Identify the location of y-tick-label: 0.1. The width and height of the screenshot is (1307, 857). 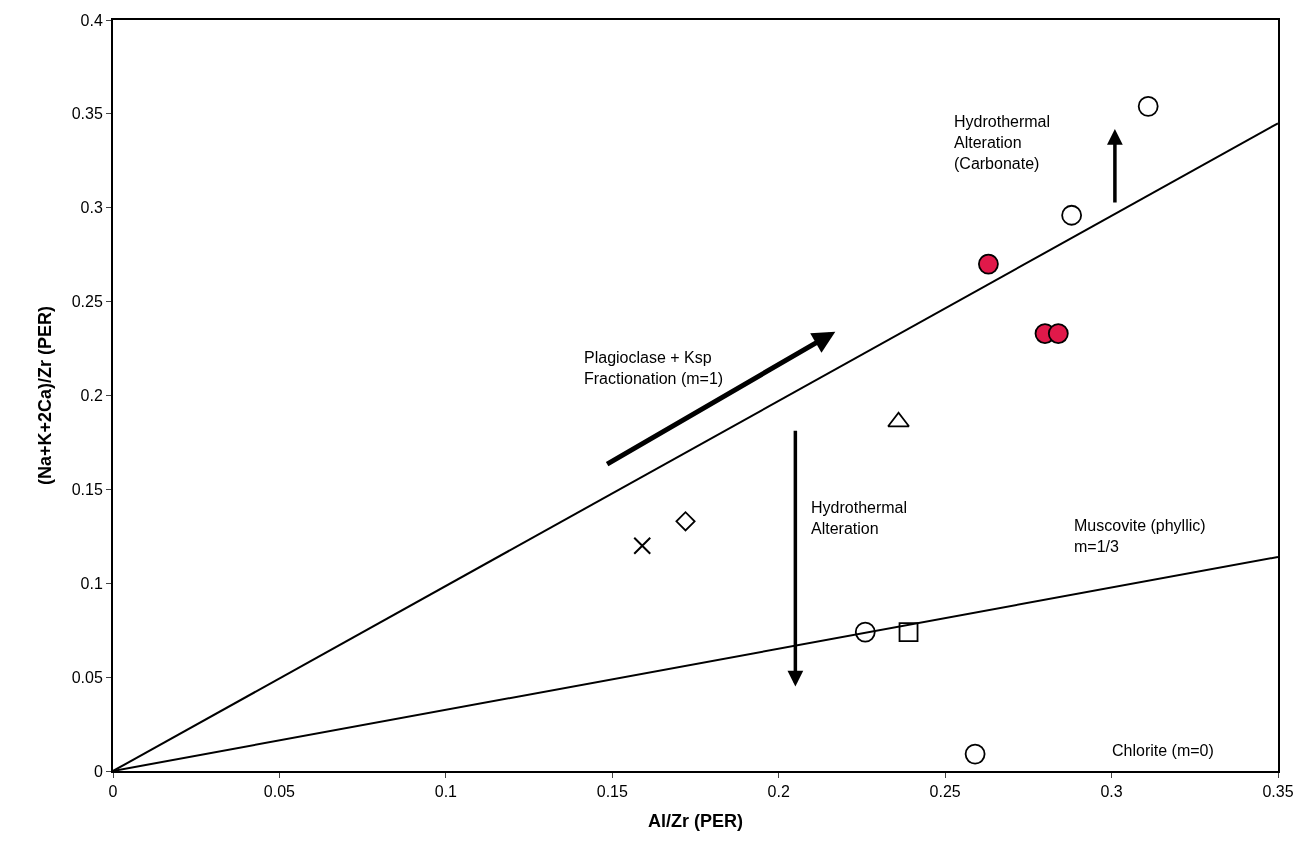
(91, 583).